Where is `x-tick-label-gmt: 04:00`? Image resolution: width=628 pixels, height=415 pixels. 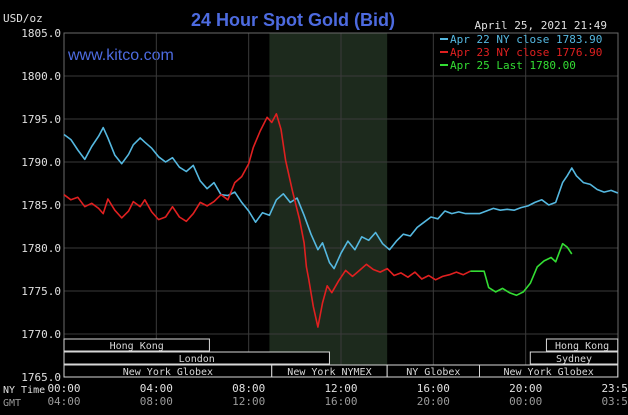 x-tick-label-gmt: 04:00 is located at coordinates (63, 401).